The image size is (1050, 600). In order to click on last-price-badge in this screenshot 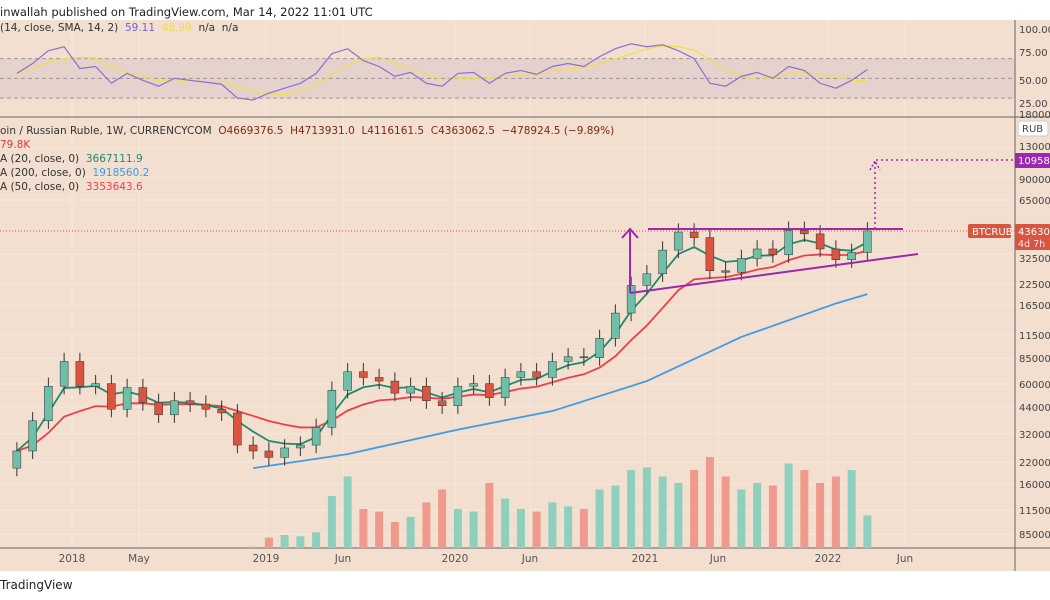, I will do `click(1032, 237)`.